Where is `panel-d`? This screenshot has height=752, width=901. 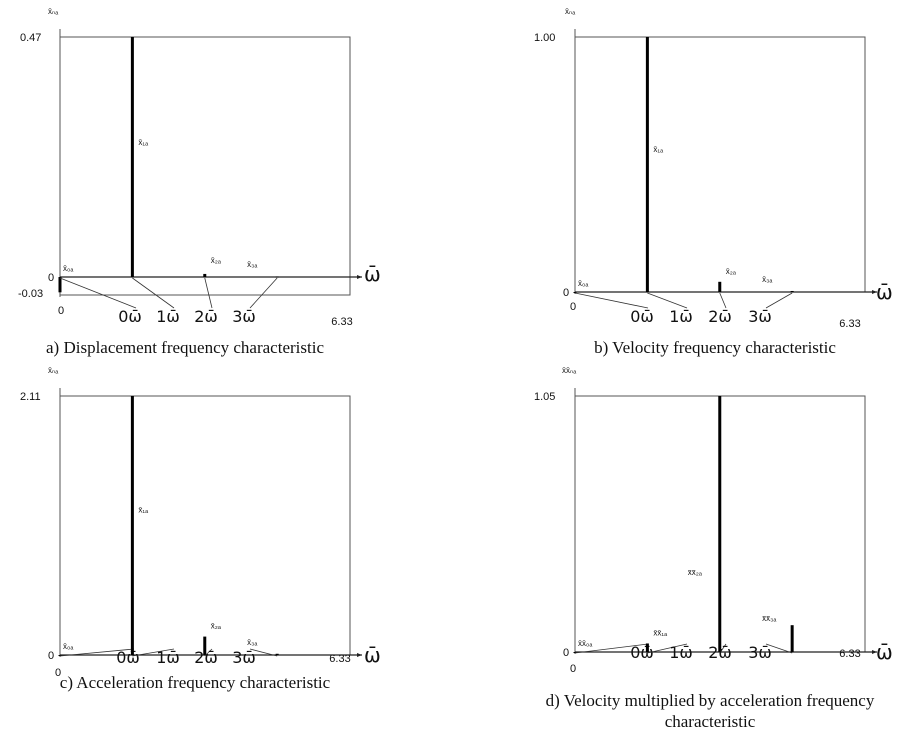 panel-d is located at coordinates (725, 521).